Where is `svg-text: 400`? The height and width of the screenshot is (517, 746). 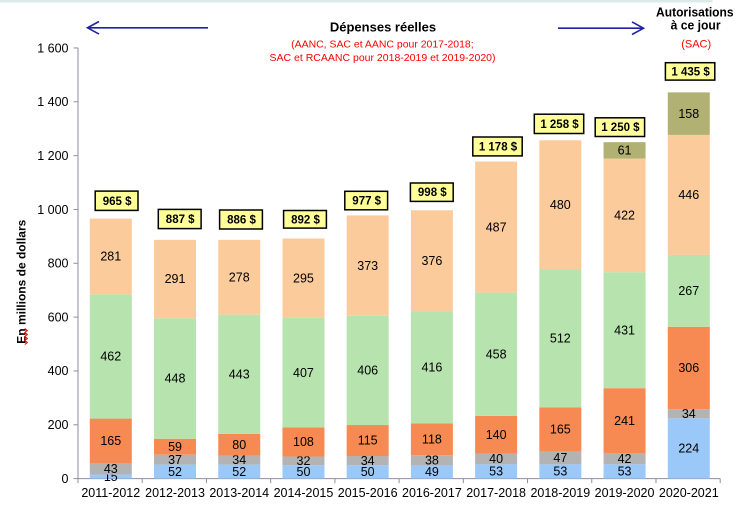
svg-text: 400 is located at coordinates (58, 371).